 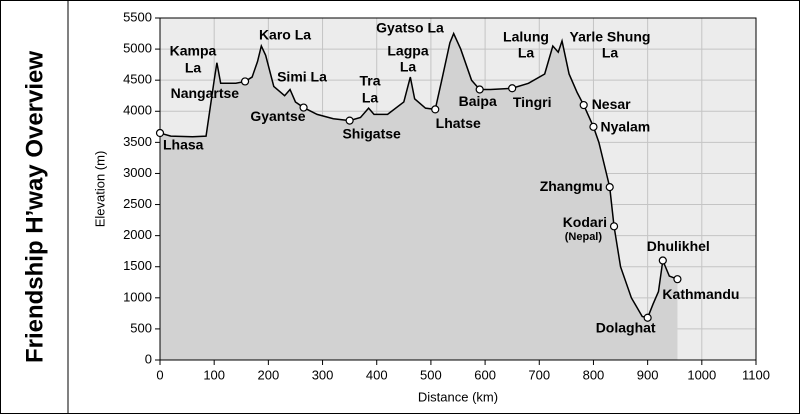 I want to click on y-tick-label: 1000, so click(x=137, y=296).